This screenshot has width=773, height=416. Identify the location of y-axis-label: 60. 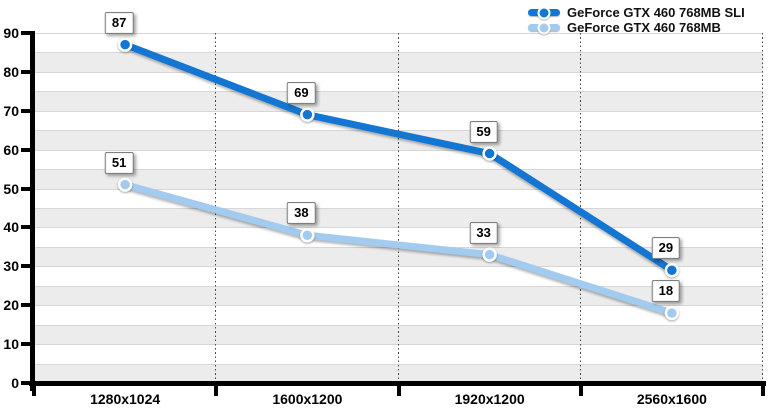
(11, 149).